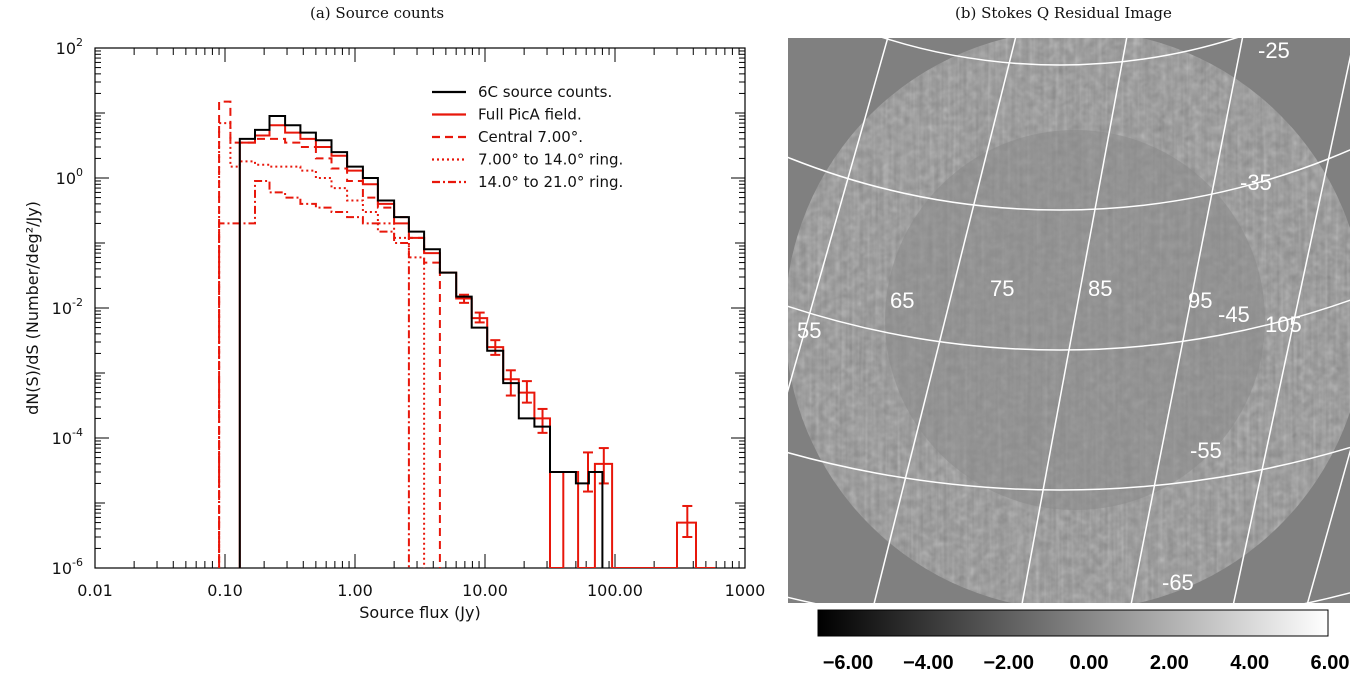 The image size is (1371, 677). What do you see at coordinates (67, 437) in the screenshot?
I see `y-tick-label: 10⁻⁴` at bounding box center [67, 437].